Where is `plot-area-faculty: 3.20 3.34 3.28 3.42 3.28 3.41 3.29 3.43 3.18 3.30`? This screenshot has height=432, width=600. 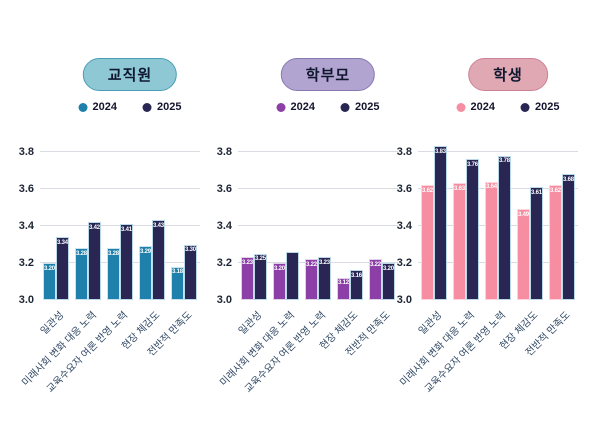
plot-area-faculty: 3.20 3.34 3.28 3.42 3.28 3.41 3.29 3.43 3.18 3.30 is located at coordinates (120, 221).